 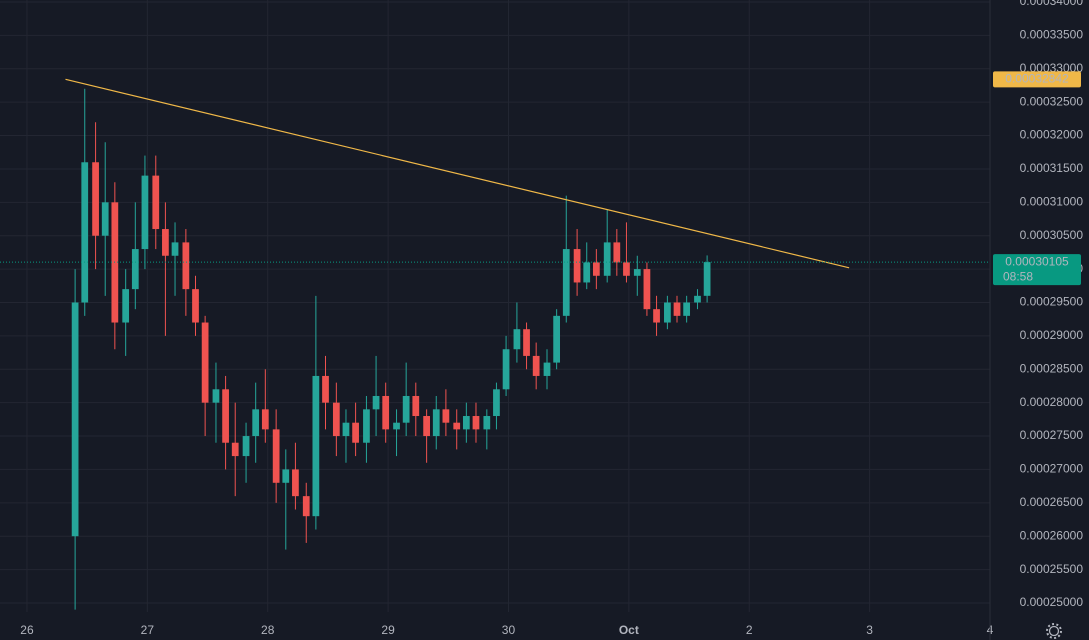 I want to click on settings-icon, so click(x=1054, y=631).